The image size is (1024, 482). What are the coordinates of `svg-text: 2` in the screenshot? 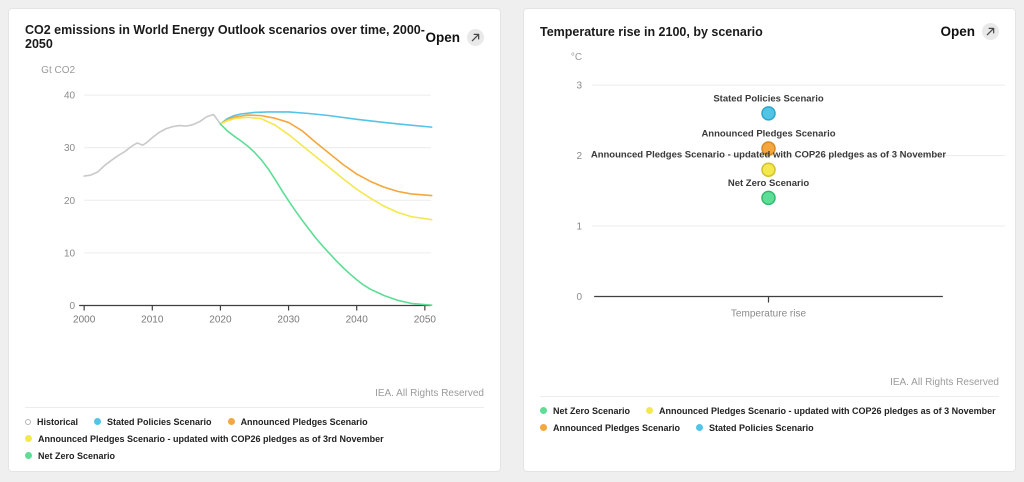 It's located at (580, 156).